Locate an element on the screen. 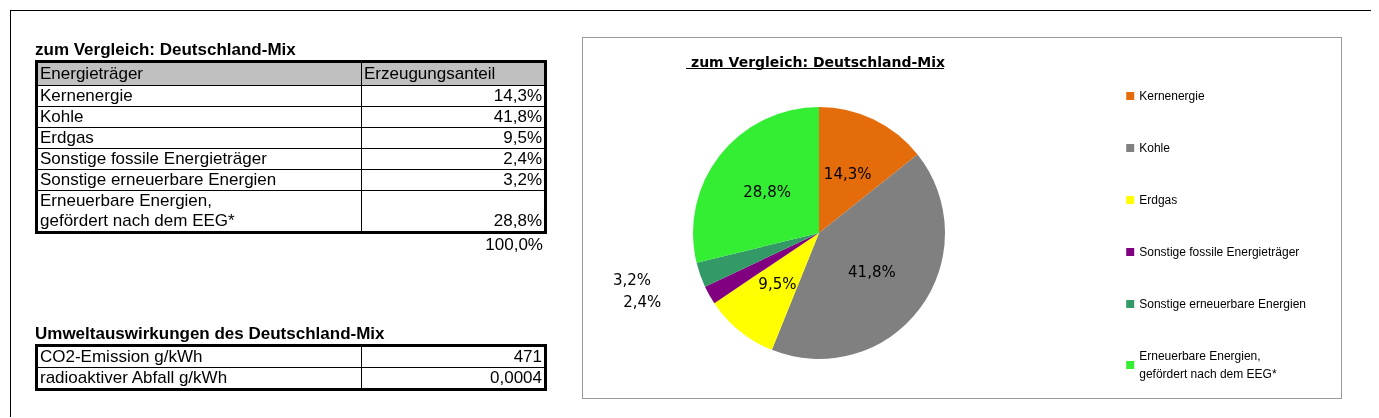  text: 3,2% is located at coordinates (522, 179).